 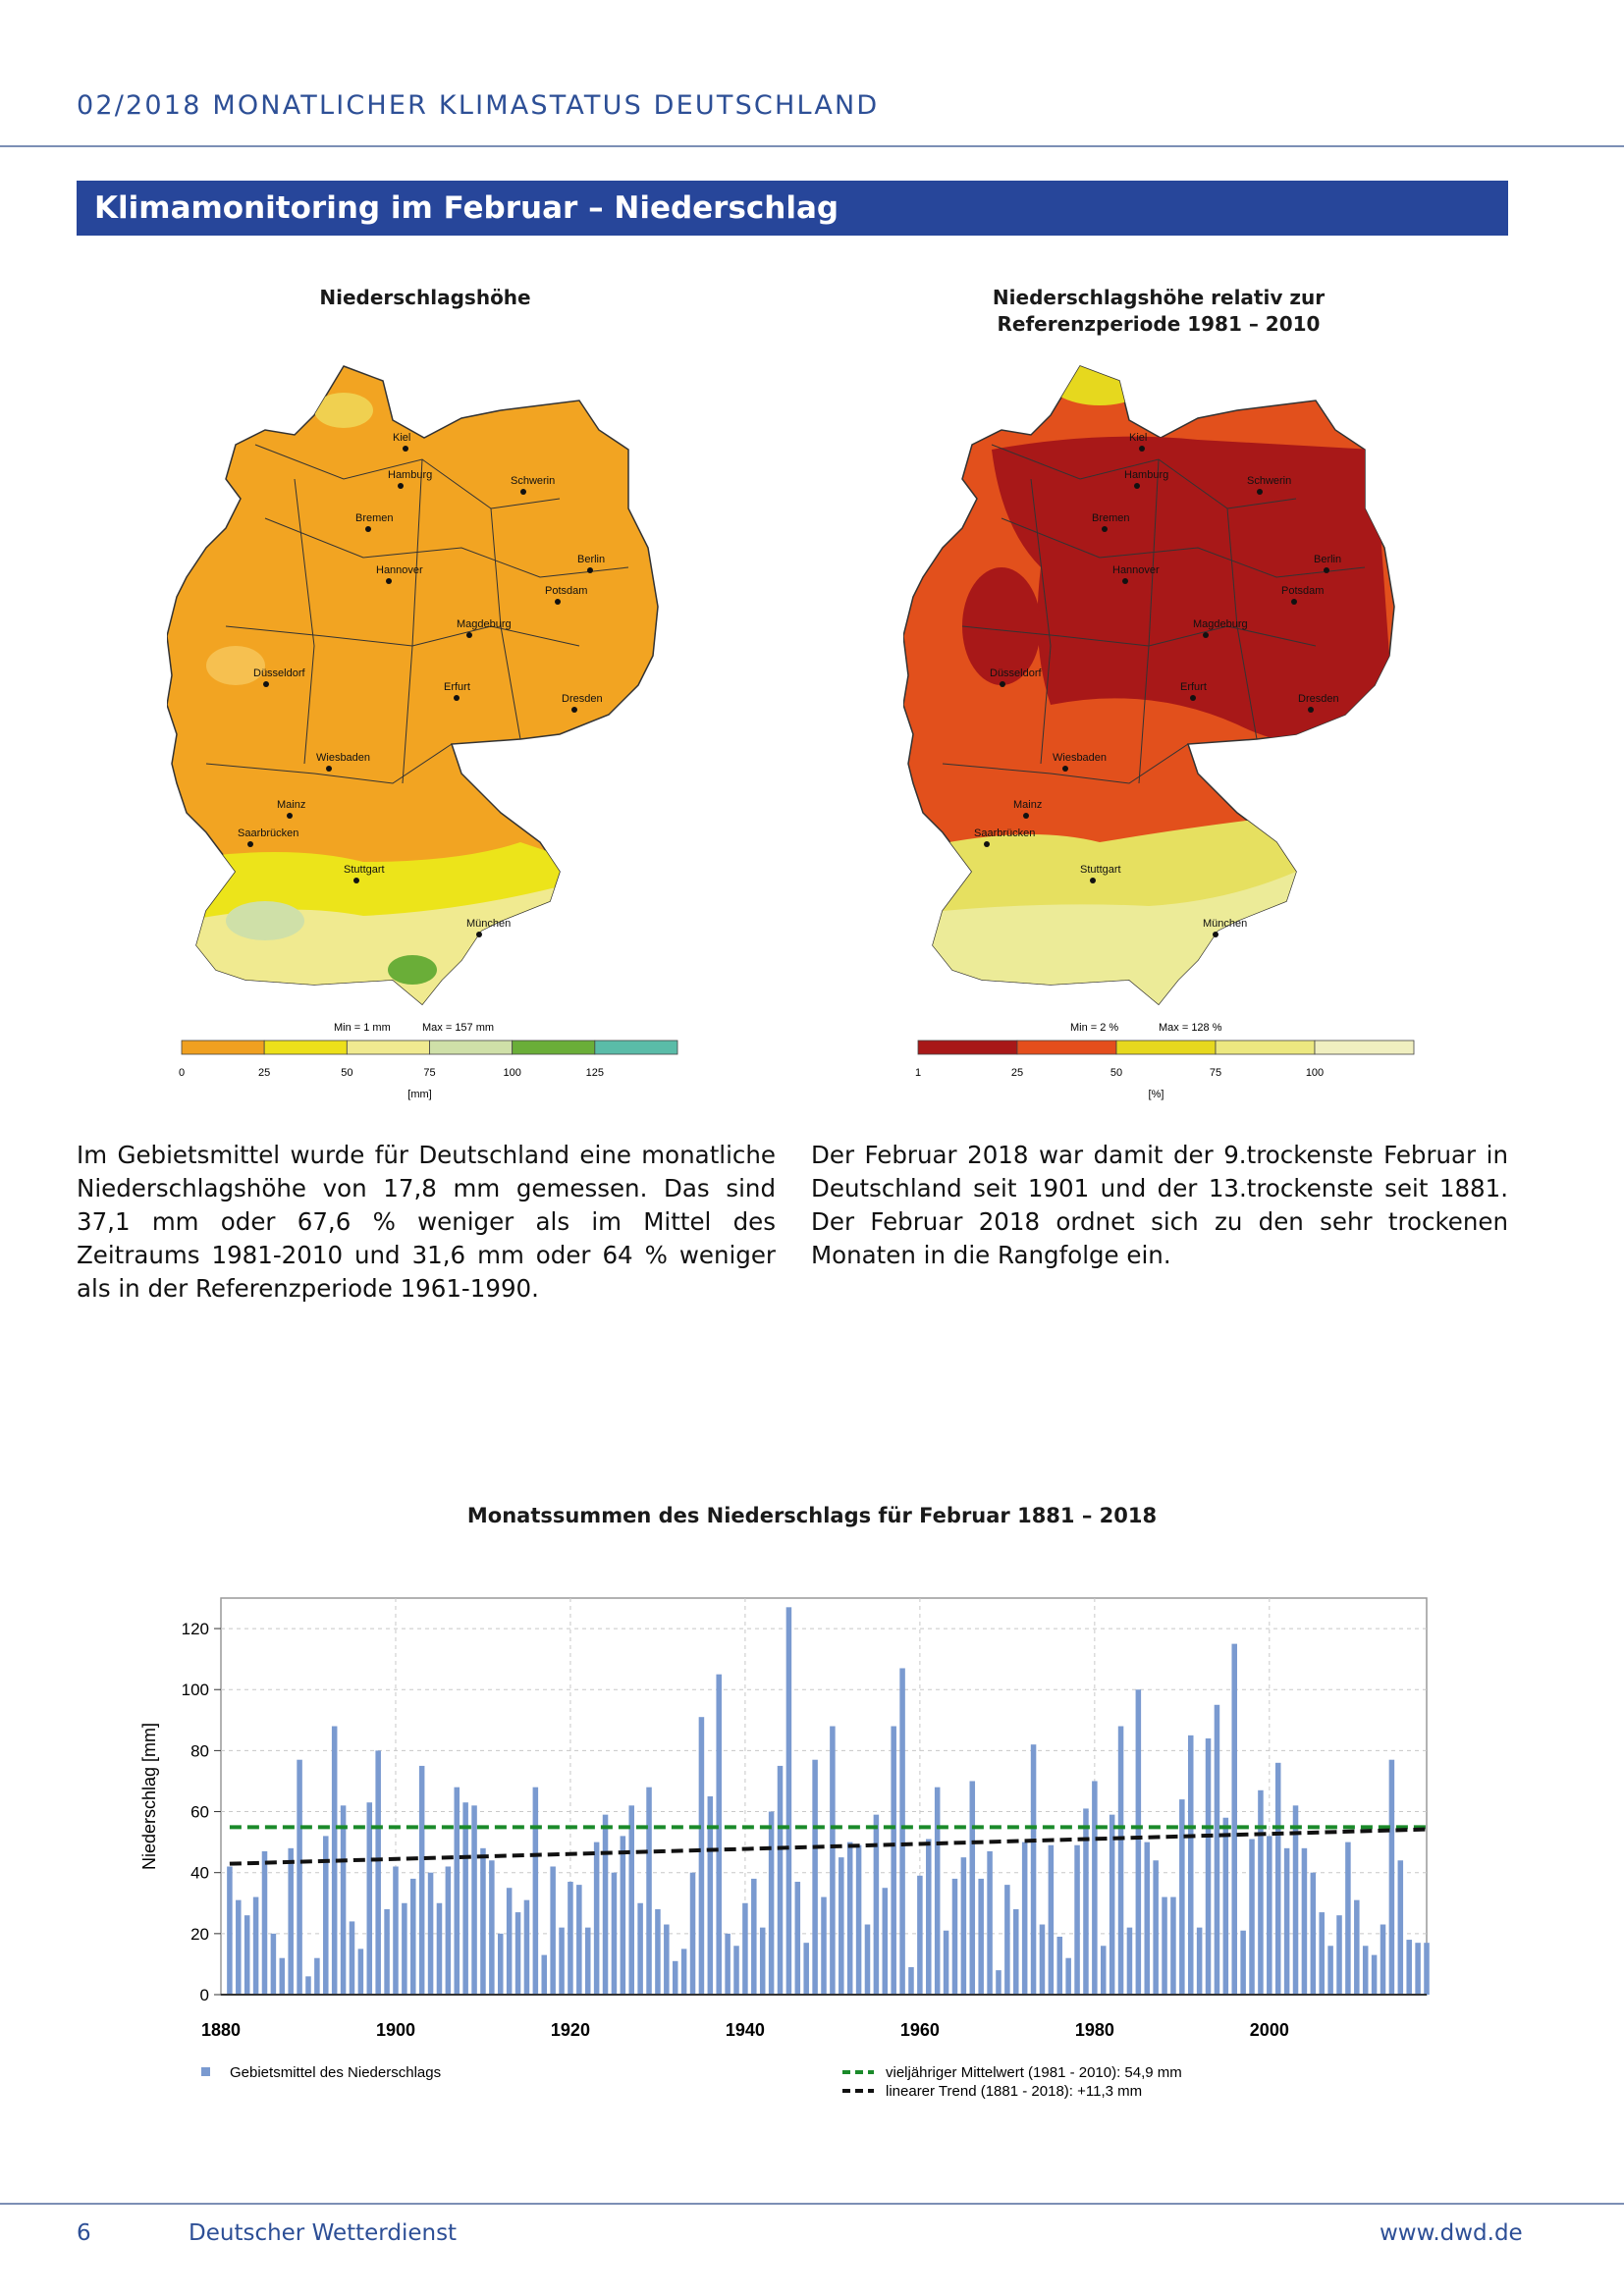 What do you see at coordinates (745, 2030) in the screenshot?
I see `x-tick-label: 1940` at bounding box center [745, 2030].